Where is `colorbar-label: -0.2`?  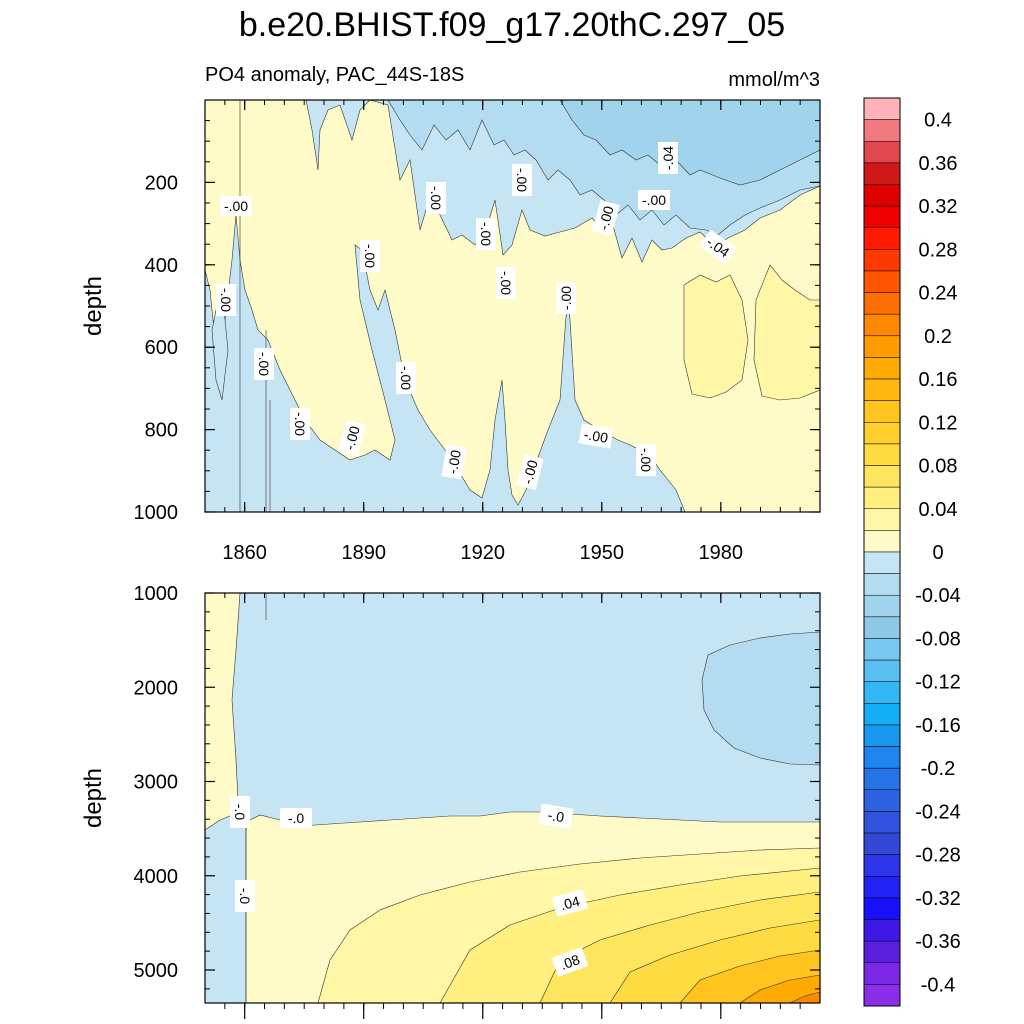
colorbar-label: -0.2 is located at coordinates (938, 769).